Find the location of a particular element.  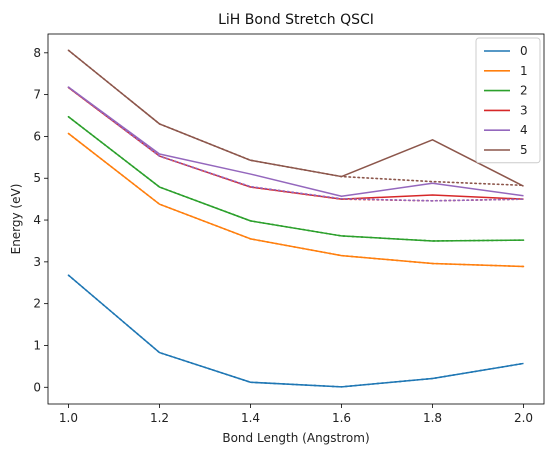

legend-label: 3 is located at coordinates (524, 110).